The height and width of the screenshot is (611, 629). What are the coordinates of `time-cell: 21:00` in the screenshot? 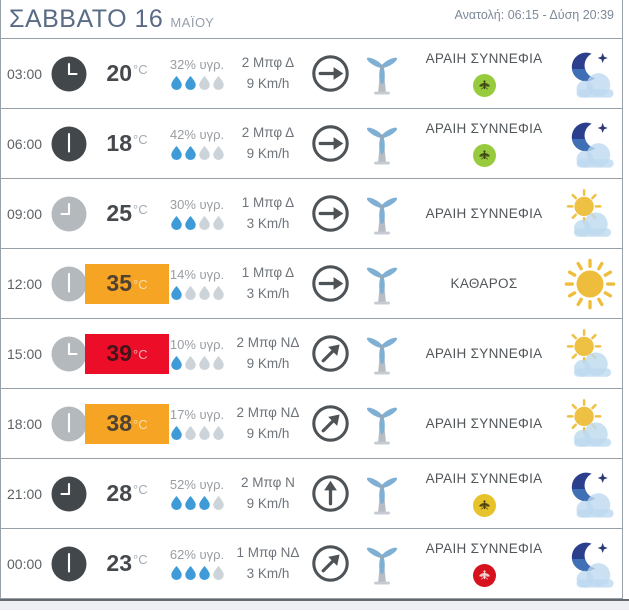 It's located at (24, 494).